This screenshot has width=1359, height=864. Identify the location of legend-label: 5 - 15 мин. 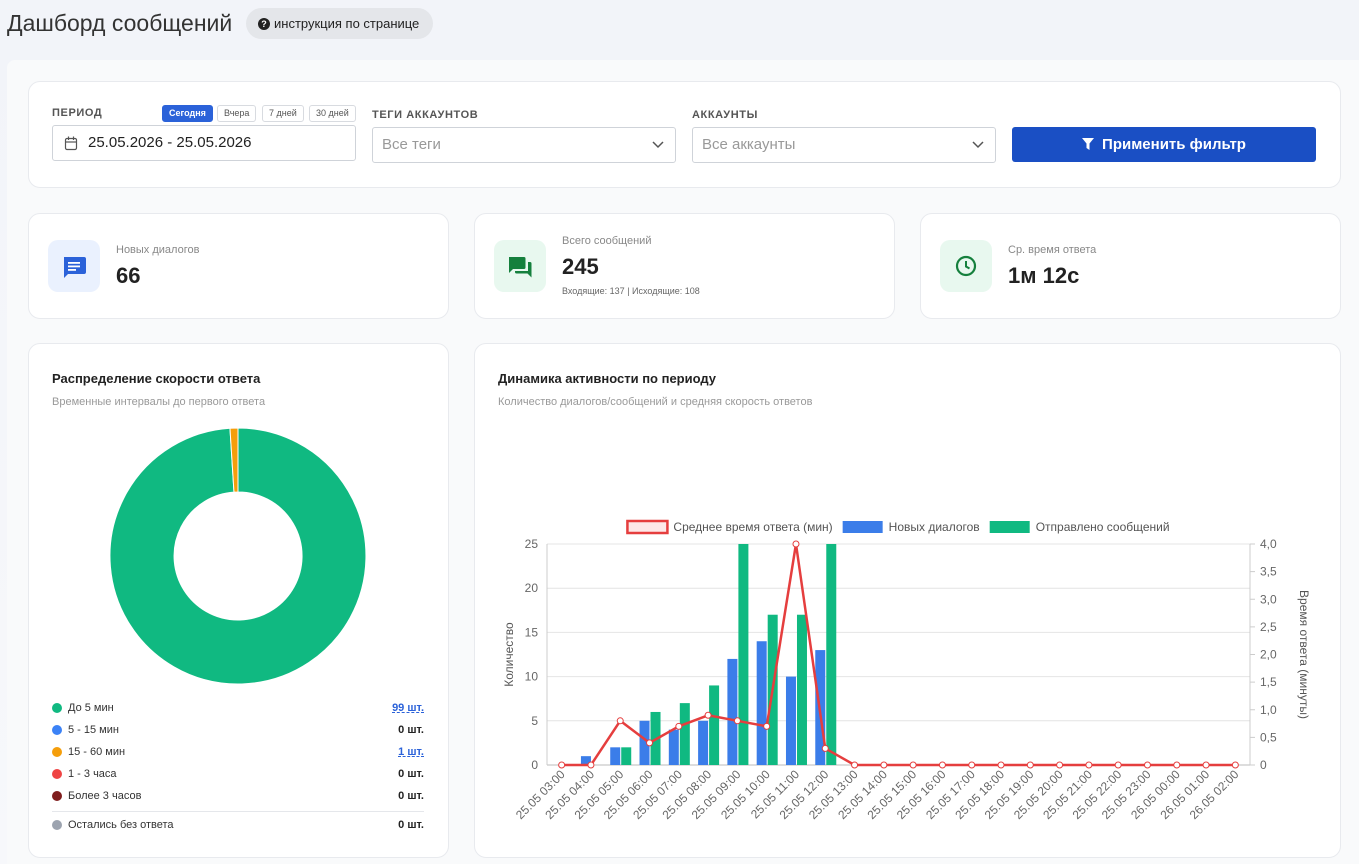
(93, 730).